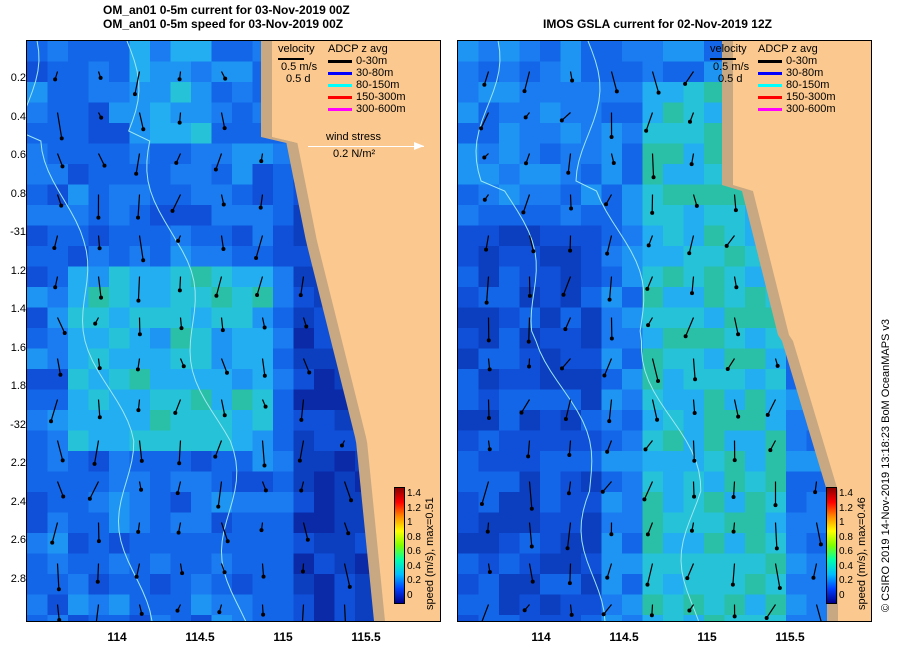  I want to click on left-colorbar, so click(399, 545).